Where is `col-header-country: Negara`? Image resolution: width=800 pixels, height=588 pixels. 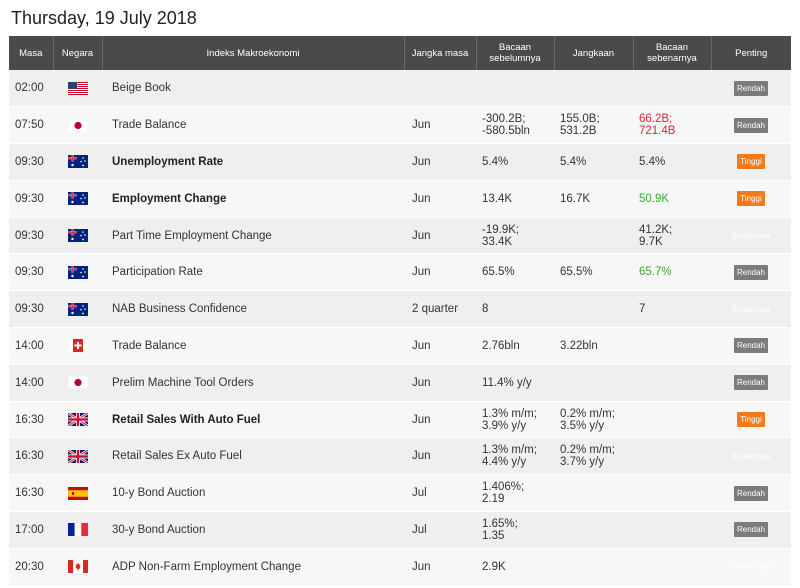 col-header-country: Negara is located at coordinates (78, 53).